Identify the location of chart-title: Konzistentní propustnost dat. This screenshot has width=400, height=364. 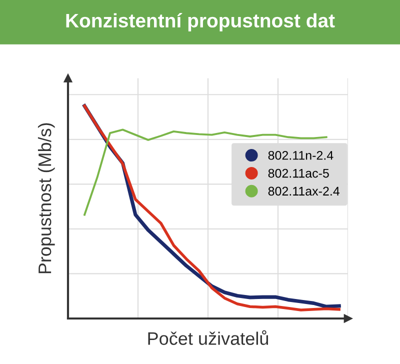
(200, 22).